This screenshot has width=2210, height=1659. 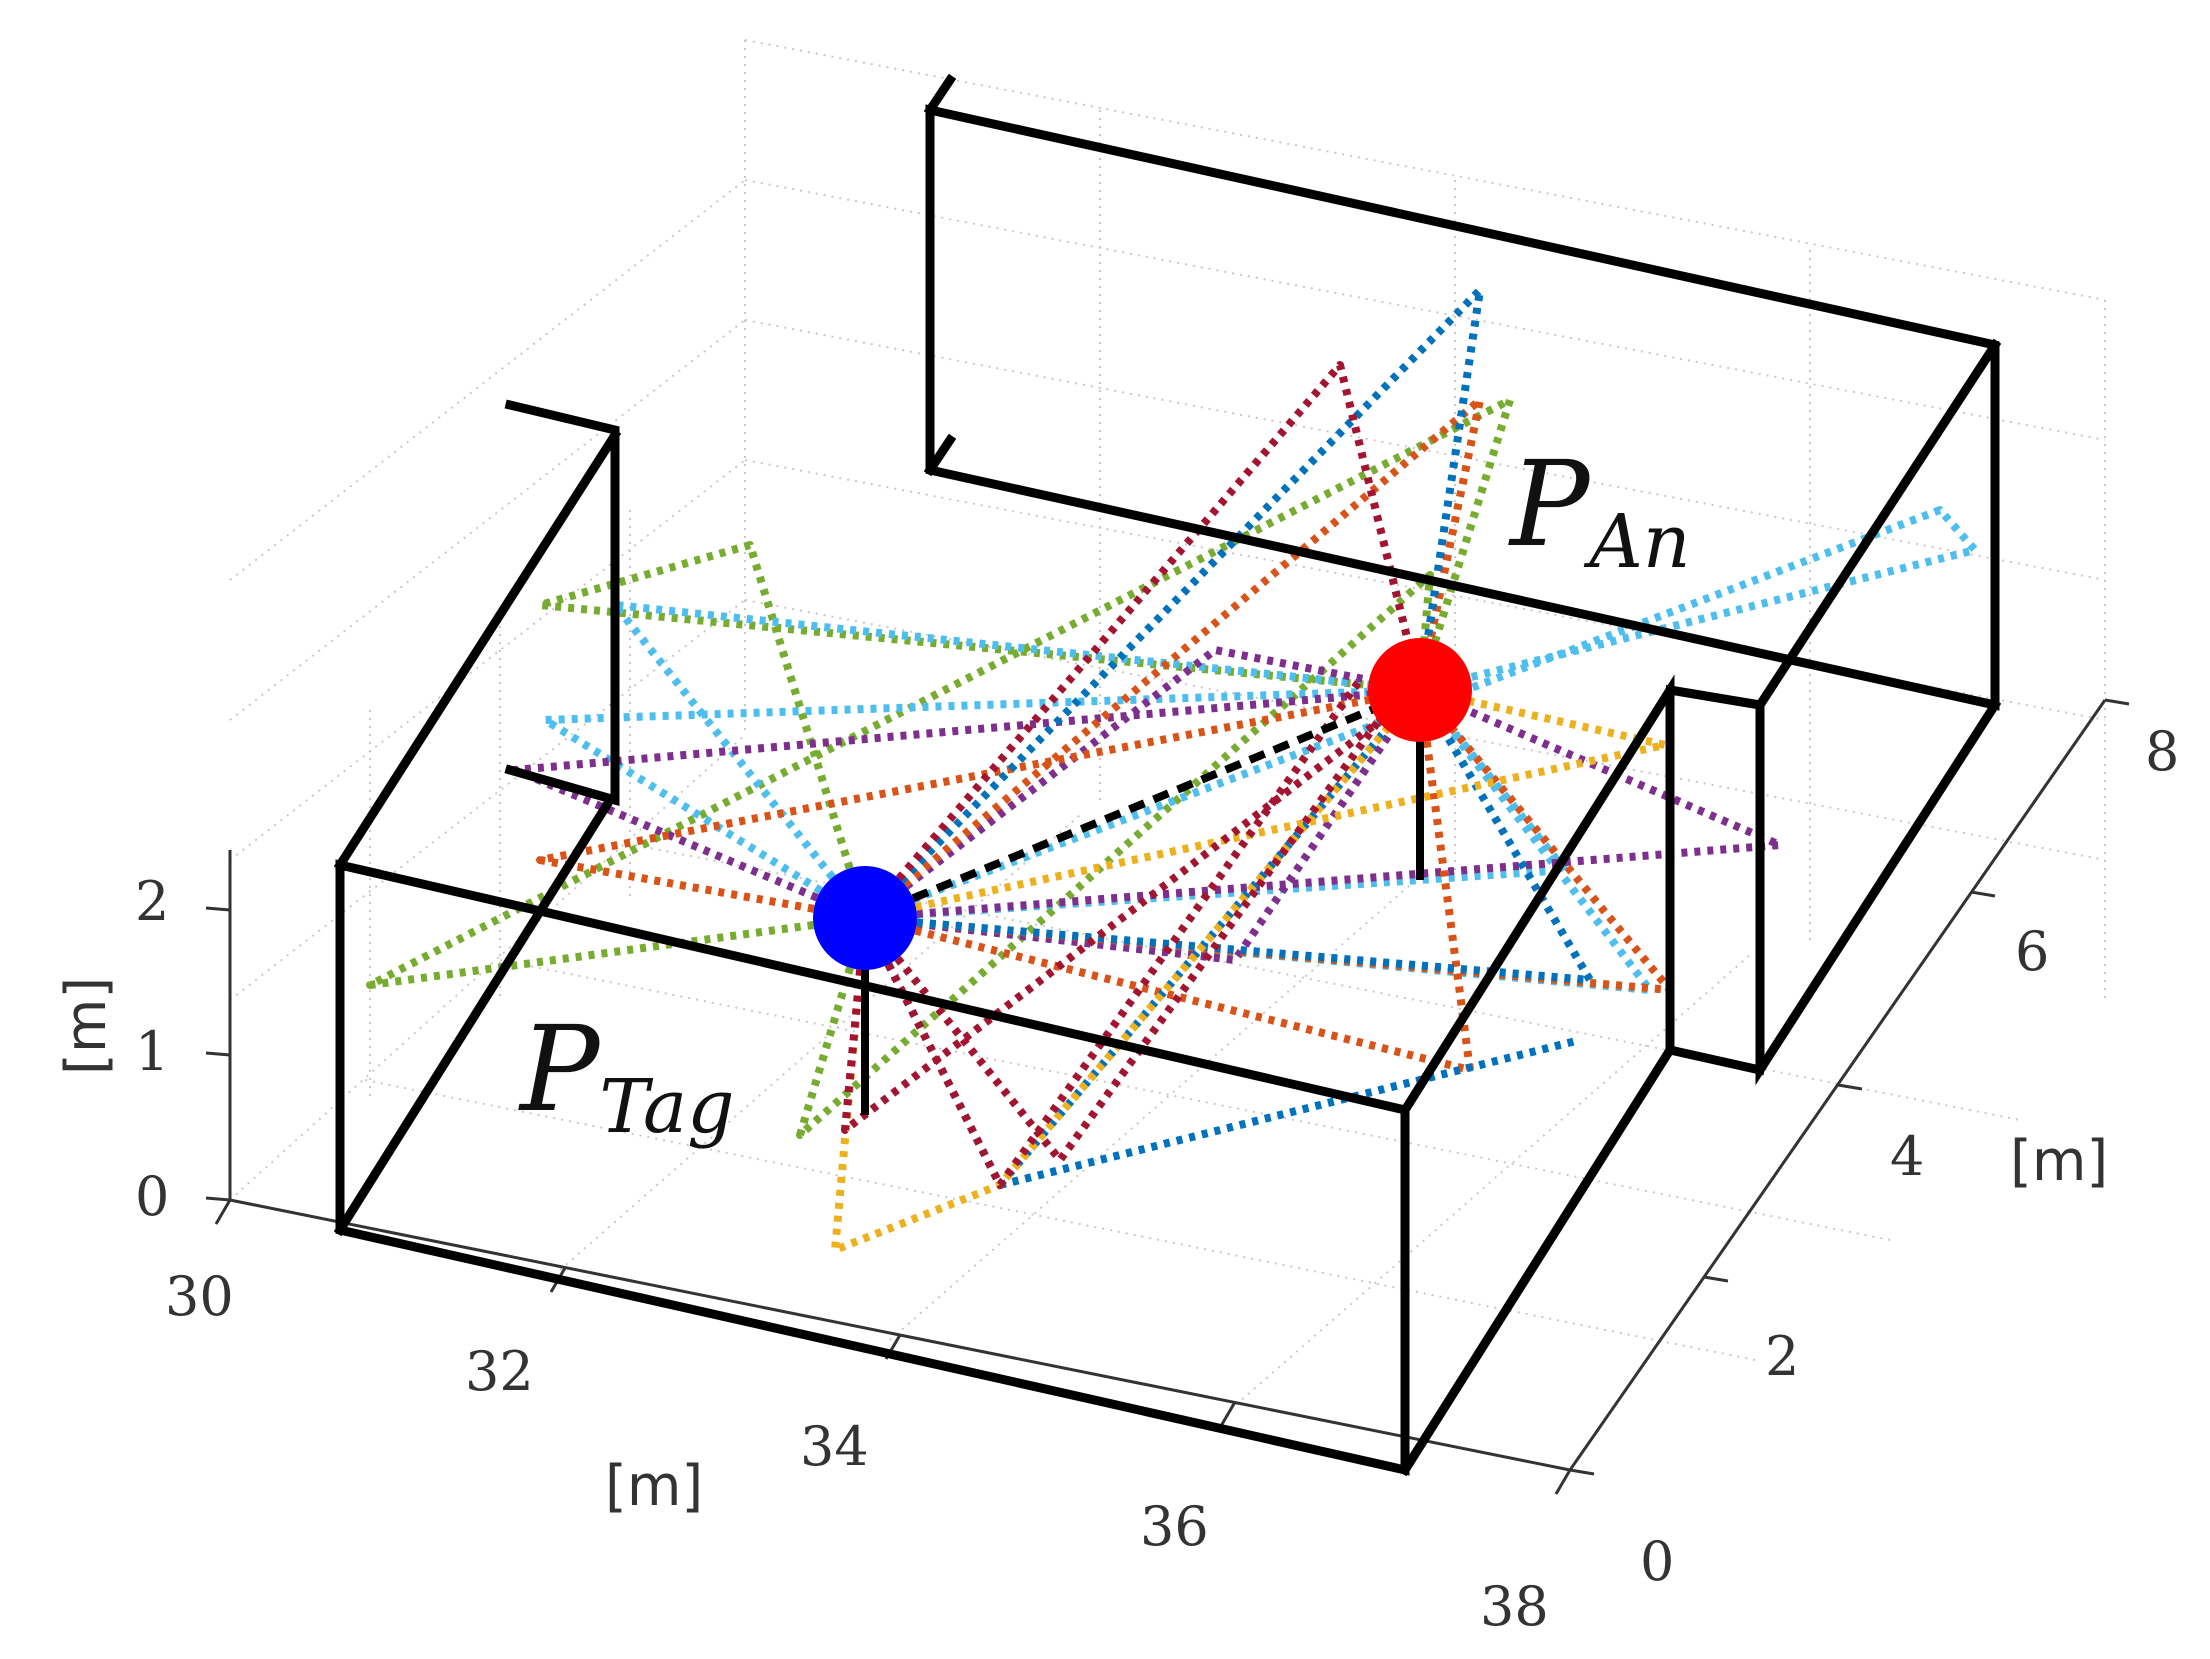 I want to click on back-wall-stub-top, so click(x=940, y=95).